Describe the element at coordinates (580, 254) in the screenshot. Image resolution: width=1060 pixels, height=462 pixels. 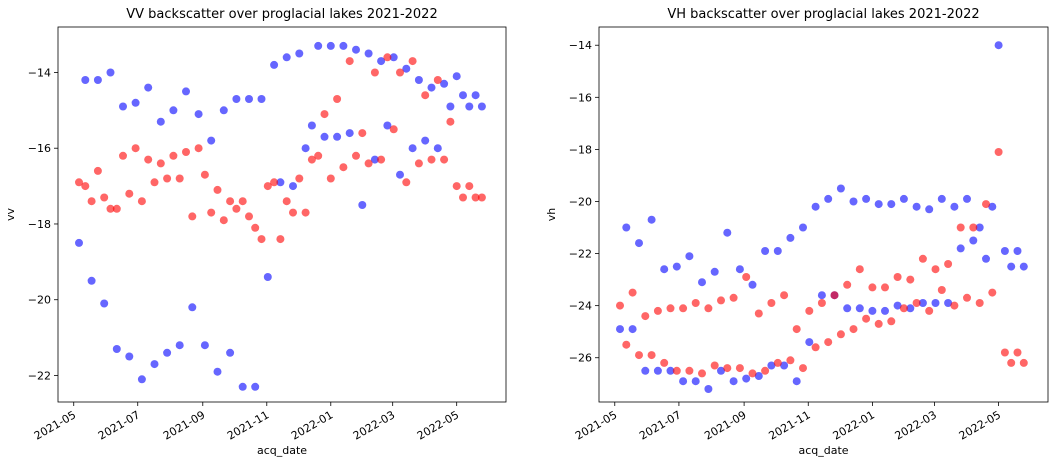
I see `vh-y-tick-label: −22` at that location.